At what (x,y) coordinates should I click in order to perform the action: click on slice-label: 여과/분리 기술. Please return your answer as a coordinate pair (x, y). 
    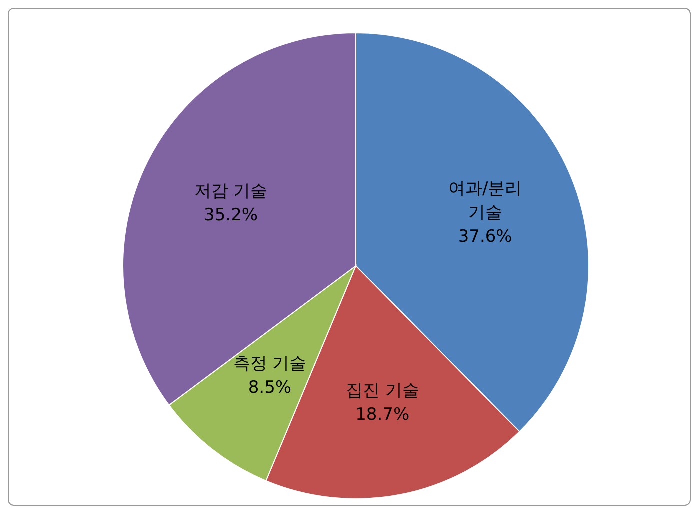
    Looking at the image, I should click on (485, 200).